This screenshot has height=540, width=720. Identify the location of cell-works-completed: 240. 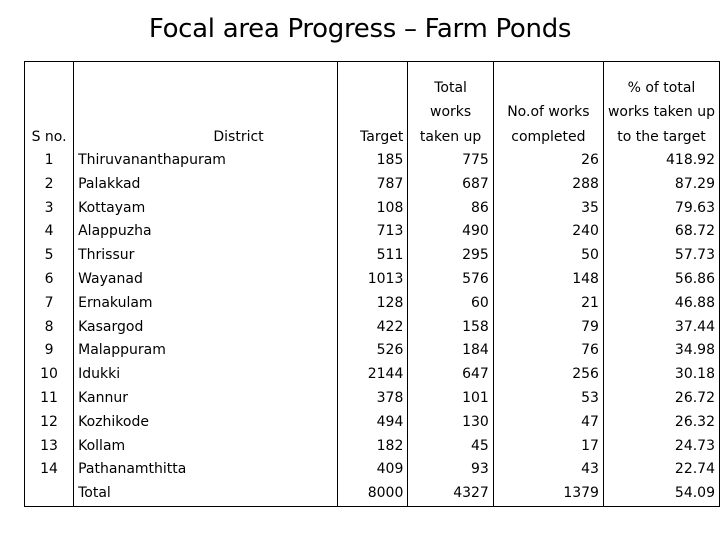
(548, 232).